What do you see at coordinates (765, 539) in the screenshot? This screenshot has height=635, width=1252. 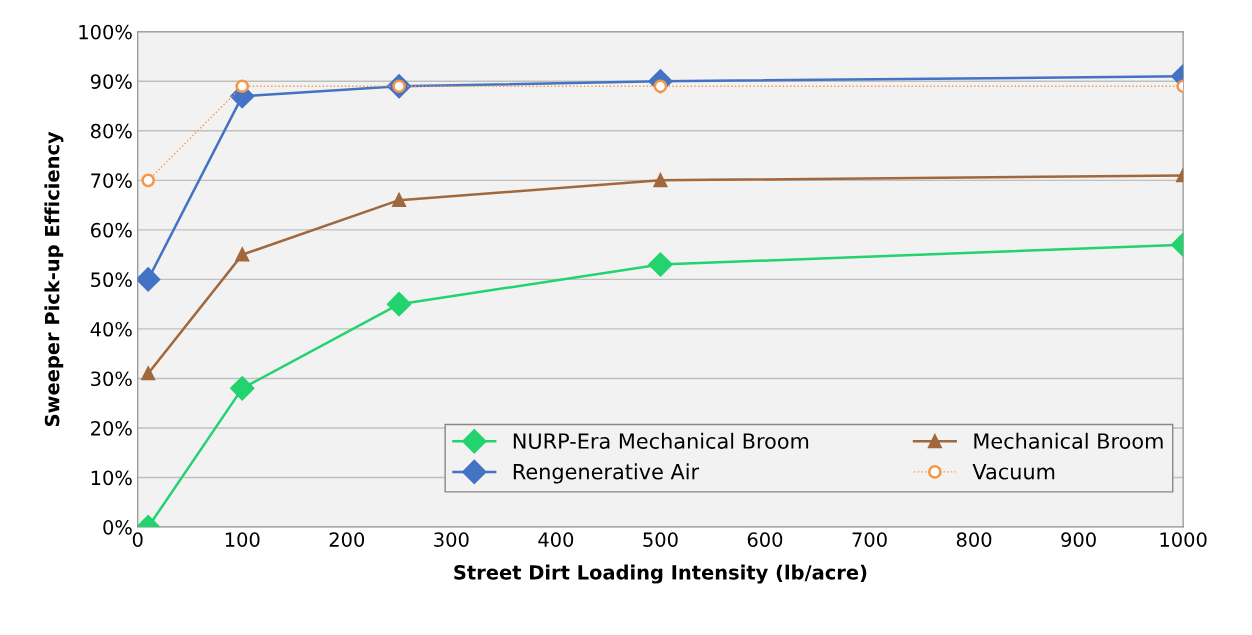 I see `x-tick-label: 600` at bounding box center [765, 539].